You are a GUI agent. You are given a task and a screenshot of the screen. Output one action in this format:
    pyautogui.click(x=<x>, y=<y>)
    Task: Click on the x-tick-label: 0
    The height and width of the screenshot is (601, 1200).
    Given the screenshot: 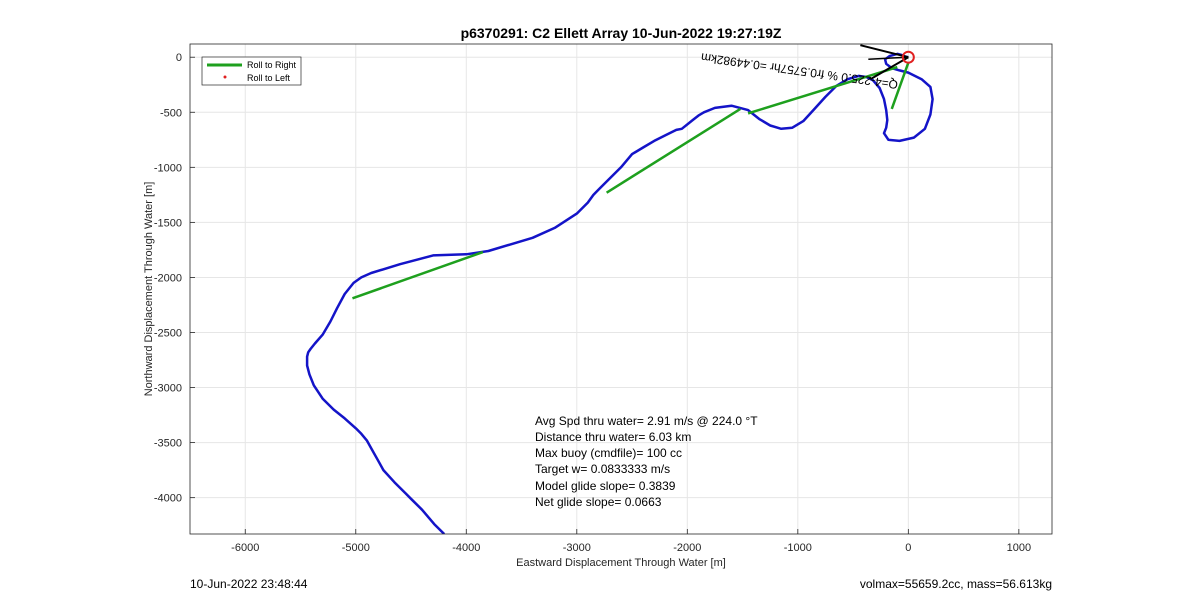 What is the action you would take?
    pyautogui.click(x=908, y=548)
    